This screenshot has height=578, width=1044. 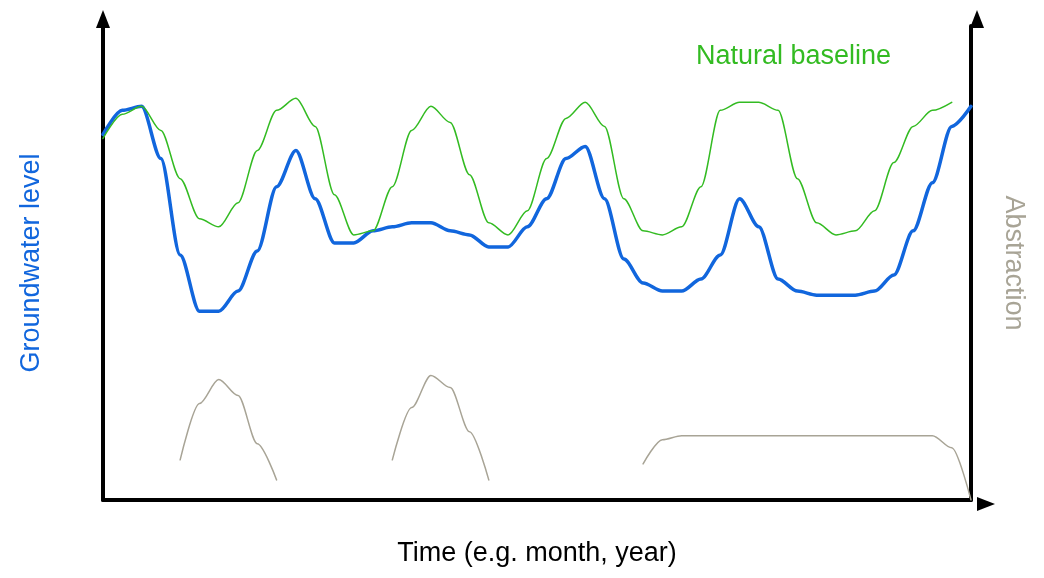 What do you see at coordinates (29, 263) in the screenshot?
I see `y-axis-title: Groundwater level` at bounding box center [29, 263].